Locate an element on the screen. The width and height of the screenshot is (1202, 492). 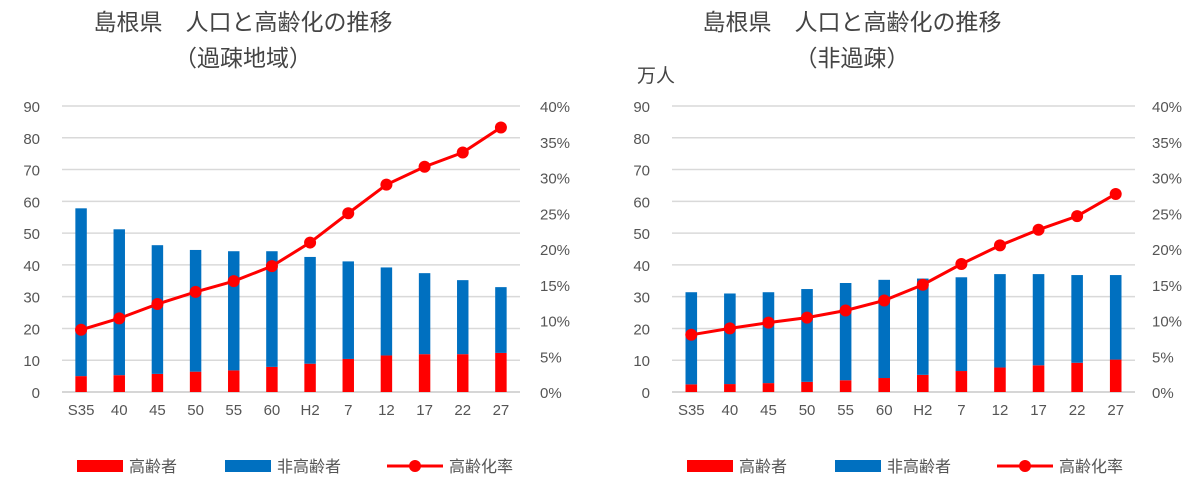
x-tick-label: 40 is located at coordinates (730, 410).